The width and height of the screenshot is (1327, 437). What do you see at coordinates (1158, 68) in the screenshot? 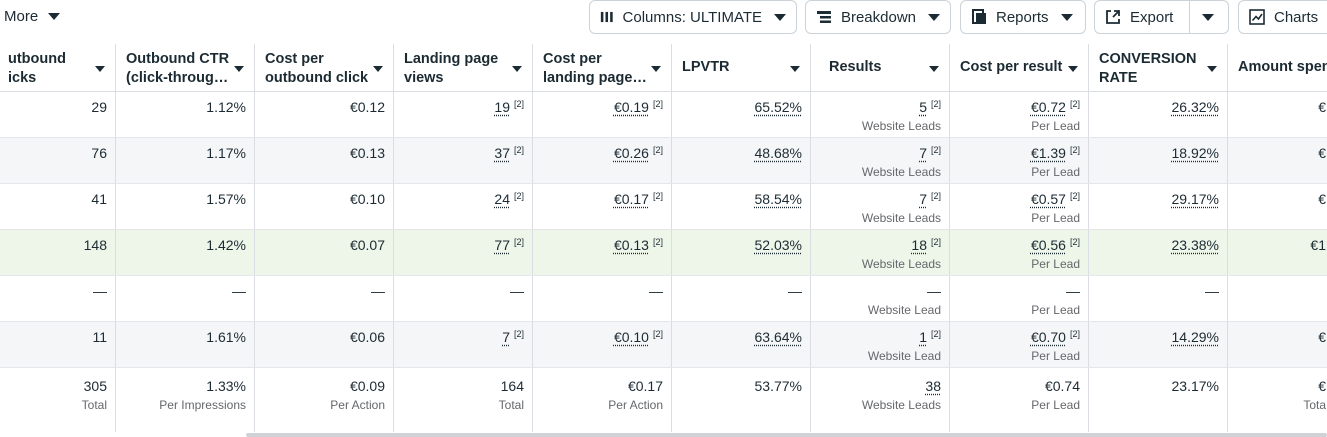
I see `header-conversion-rate: CONVERSION RATE` at bounding box center [1158, 68].